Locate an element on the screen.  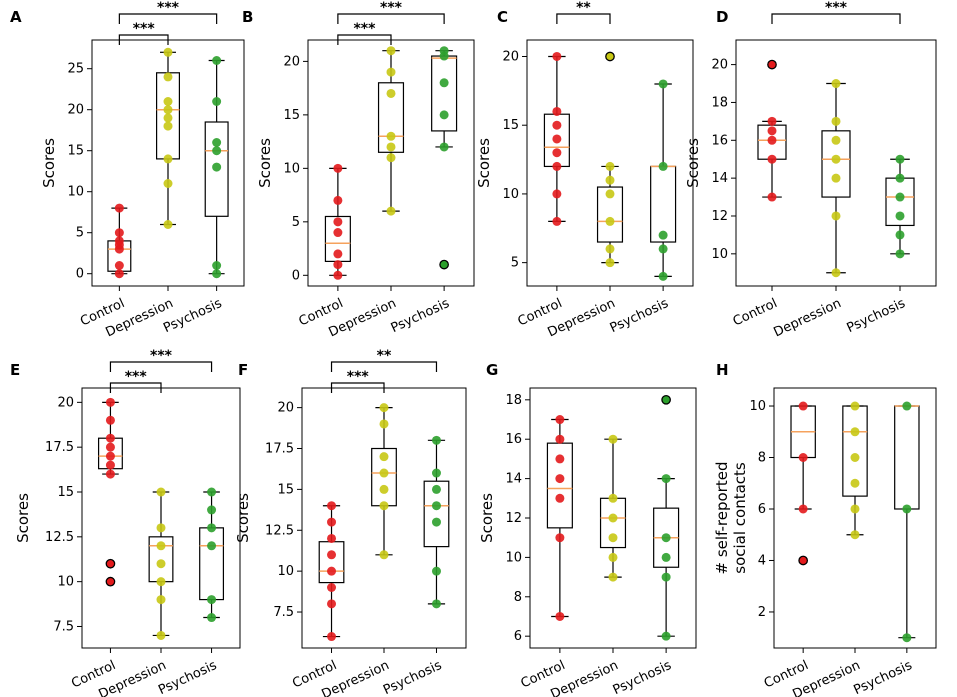
y-tick-label: 8 is located at coordinates (762, 458).